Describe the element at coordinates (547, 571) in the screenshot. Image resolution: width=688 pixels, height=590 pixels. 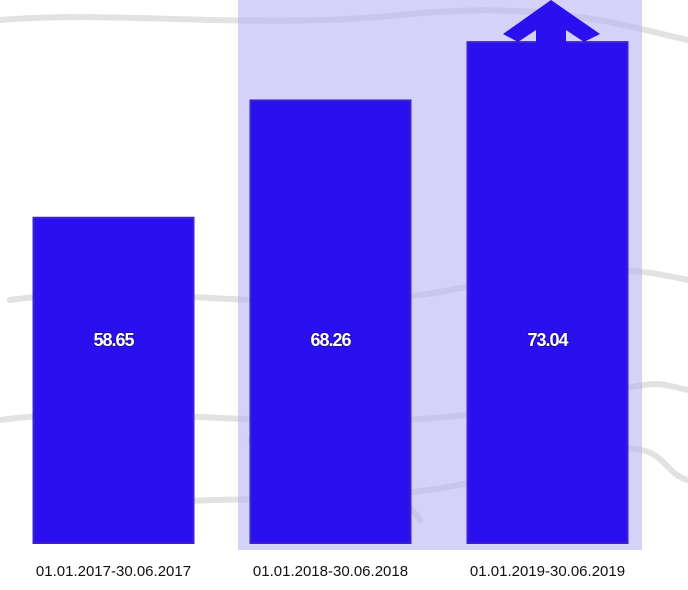
I see `x-tick-label: 01.01.2019-30.06.2019` at that location.